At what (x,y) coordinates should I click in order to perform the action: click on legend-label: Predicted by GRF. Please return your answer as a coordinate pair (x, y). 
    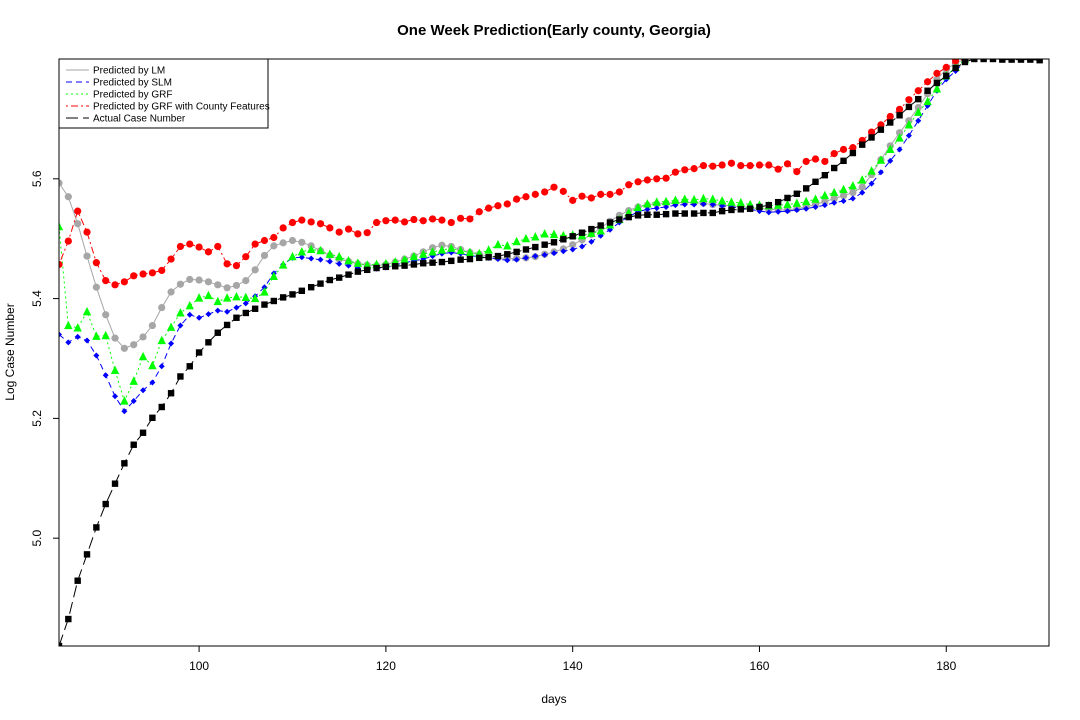
    Looking at the image, I should click on (132, 95).